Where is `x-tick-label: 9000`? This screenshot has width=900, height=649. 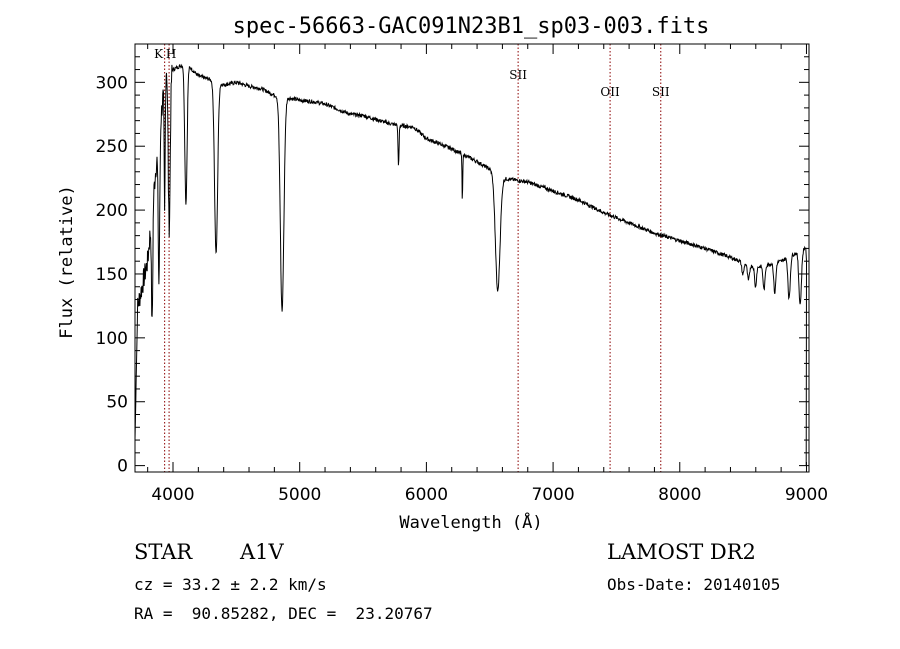 x-tick-label: 9000 is located at coordinates (806, 495).